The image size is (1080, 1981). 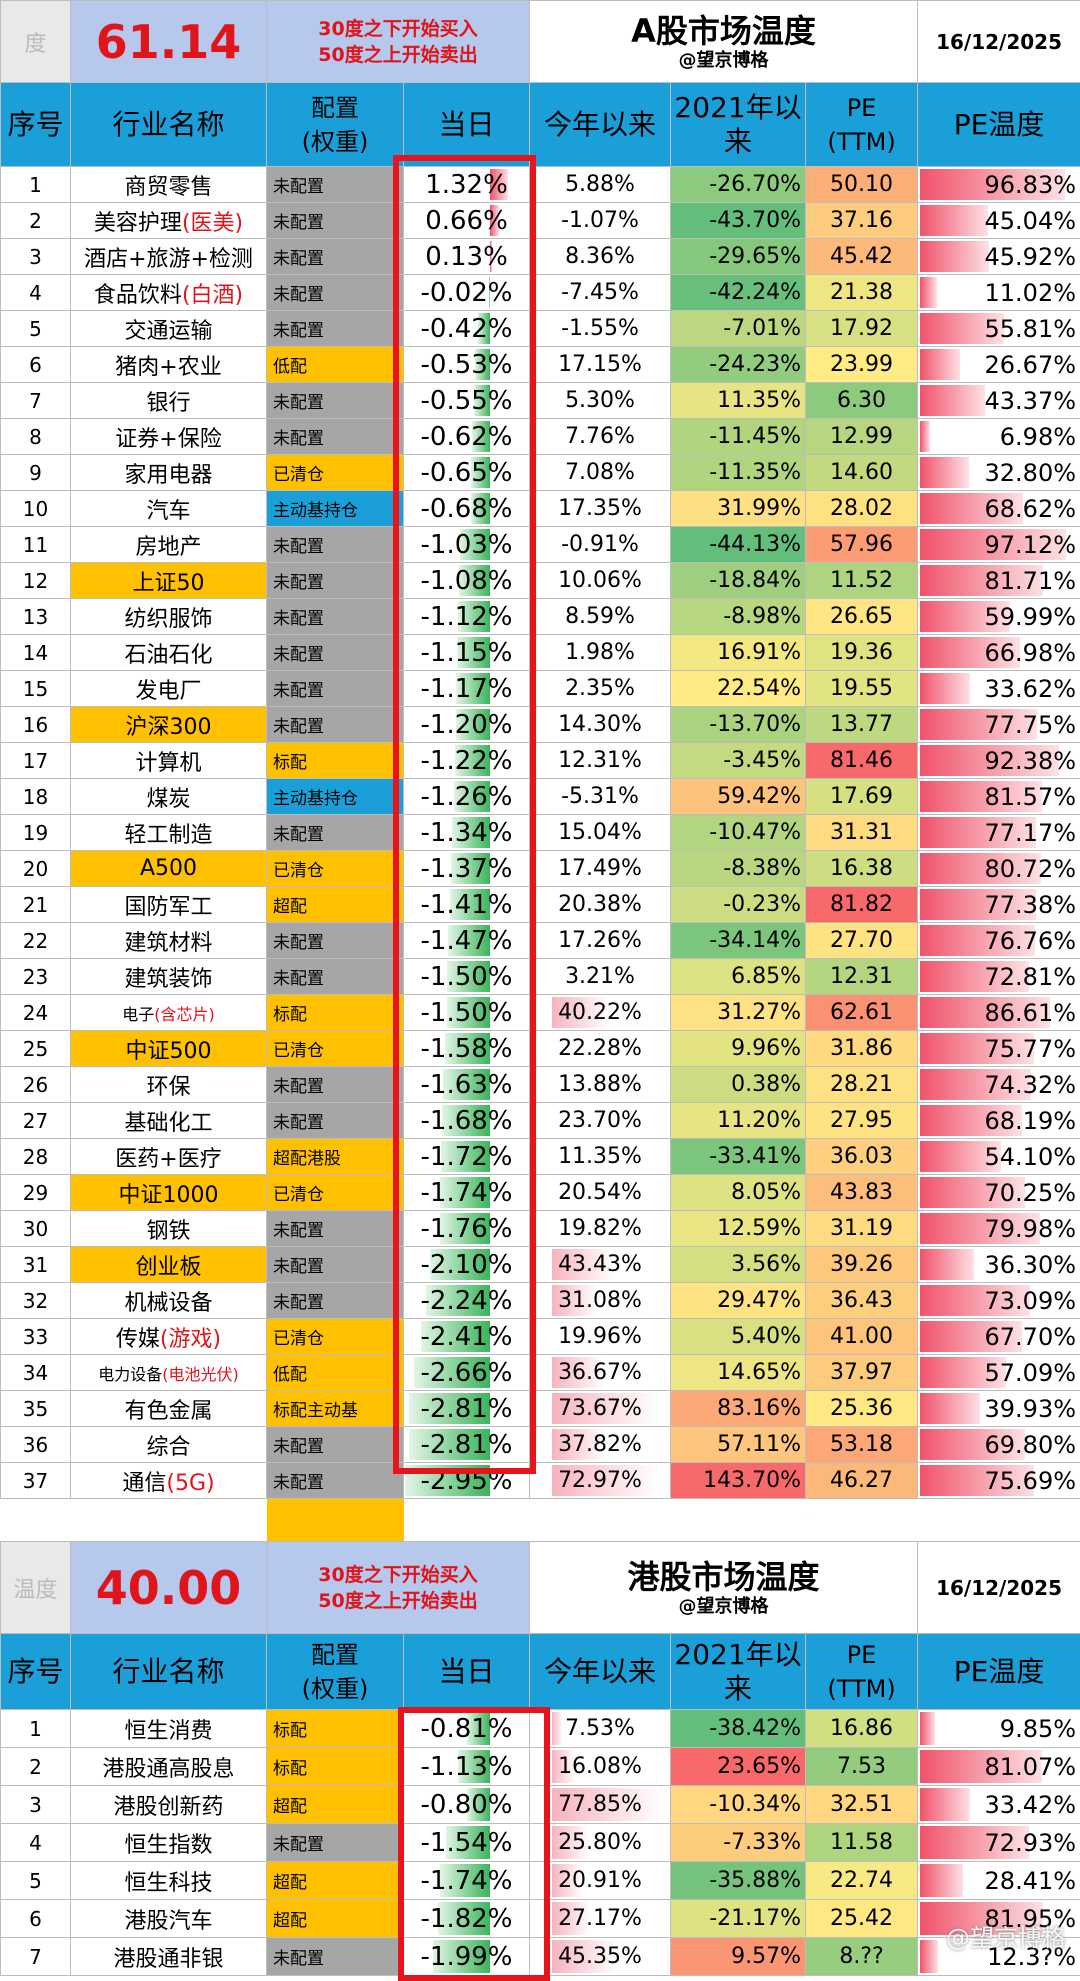 I want to click on pe-cell: 31.86, so click(x=862, y=1048).